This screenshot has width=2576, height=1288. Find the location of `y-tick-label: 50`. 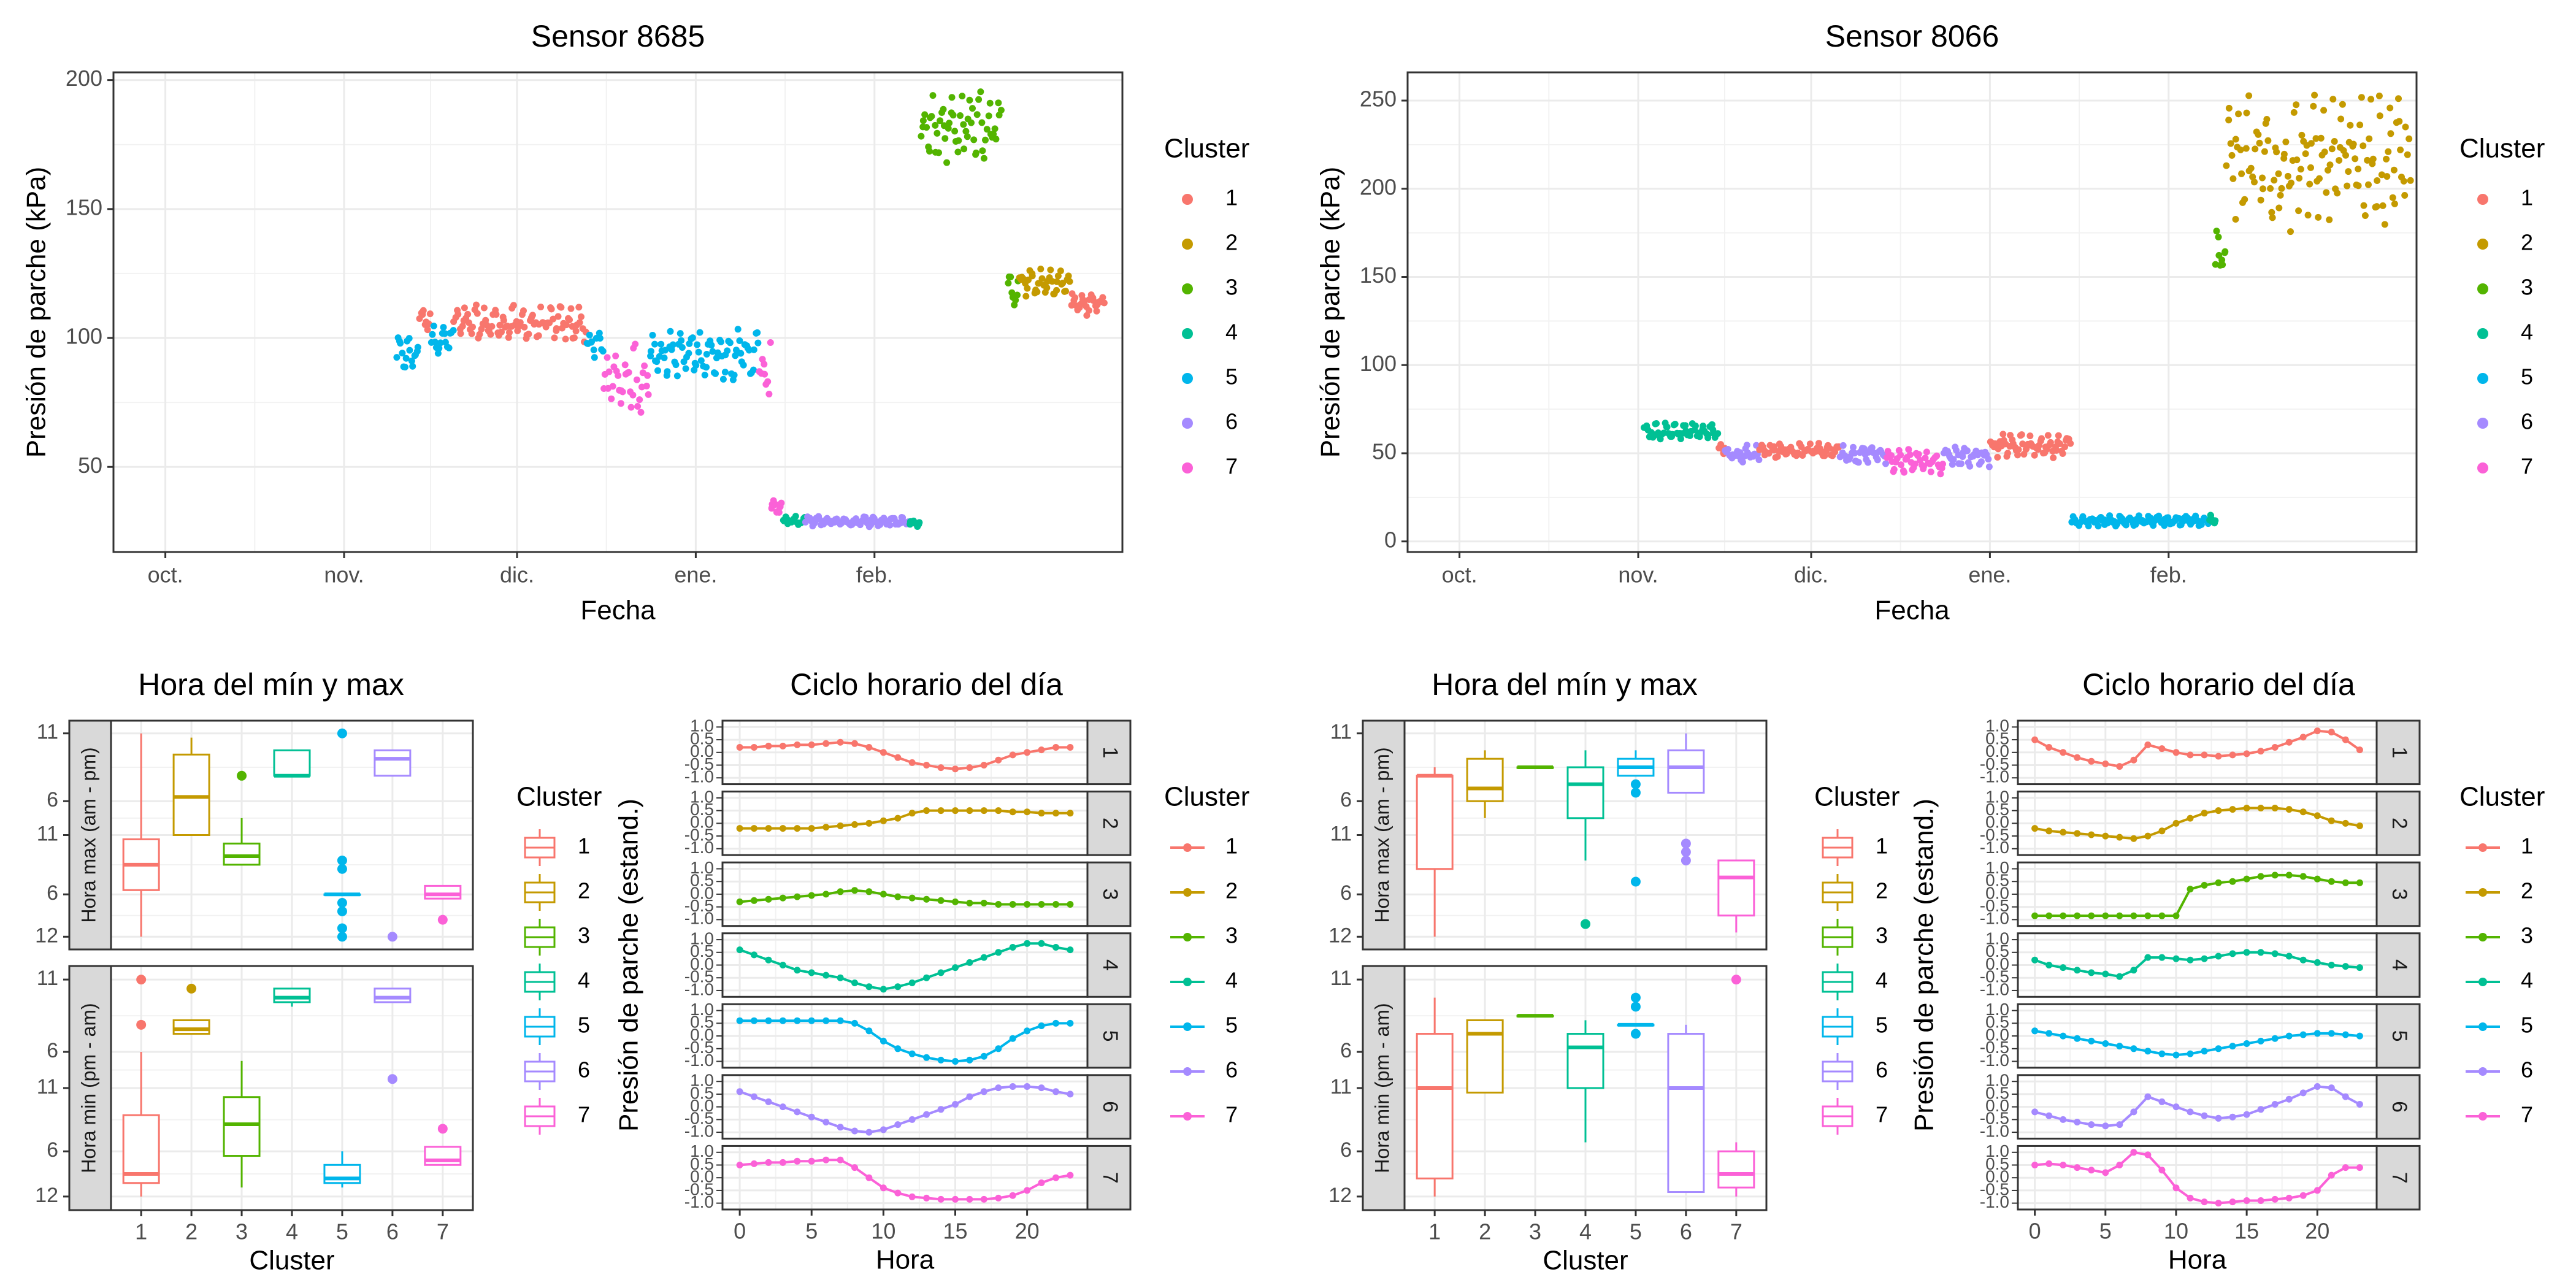

y-tick-label: 50 is located at coordinates (90, 465).